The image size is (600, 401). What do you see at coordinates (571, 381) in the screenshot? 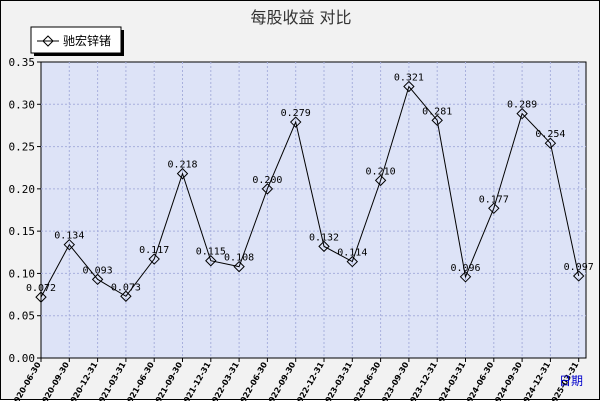
I see `x-axis-unit-label: 日期` at bounding box center [571, 381].